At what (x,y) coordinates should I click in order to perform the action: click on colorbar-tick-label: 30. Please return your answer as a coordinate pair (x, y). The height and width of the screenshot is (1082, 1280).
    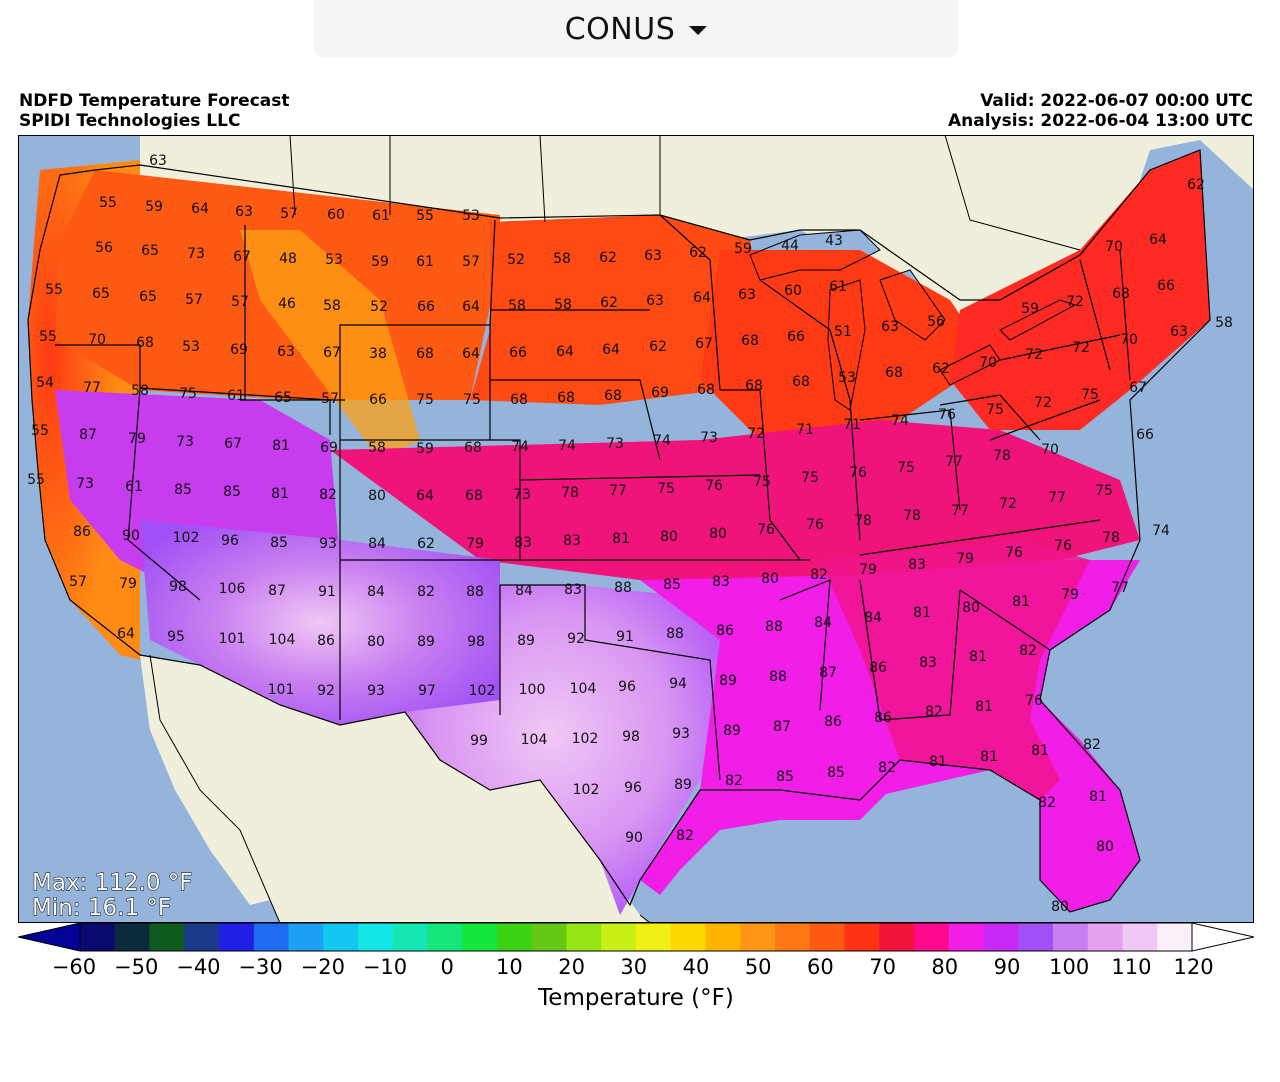
    Looking at the image, I should click on (634, 967).